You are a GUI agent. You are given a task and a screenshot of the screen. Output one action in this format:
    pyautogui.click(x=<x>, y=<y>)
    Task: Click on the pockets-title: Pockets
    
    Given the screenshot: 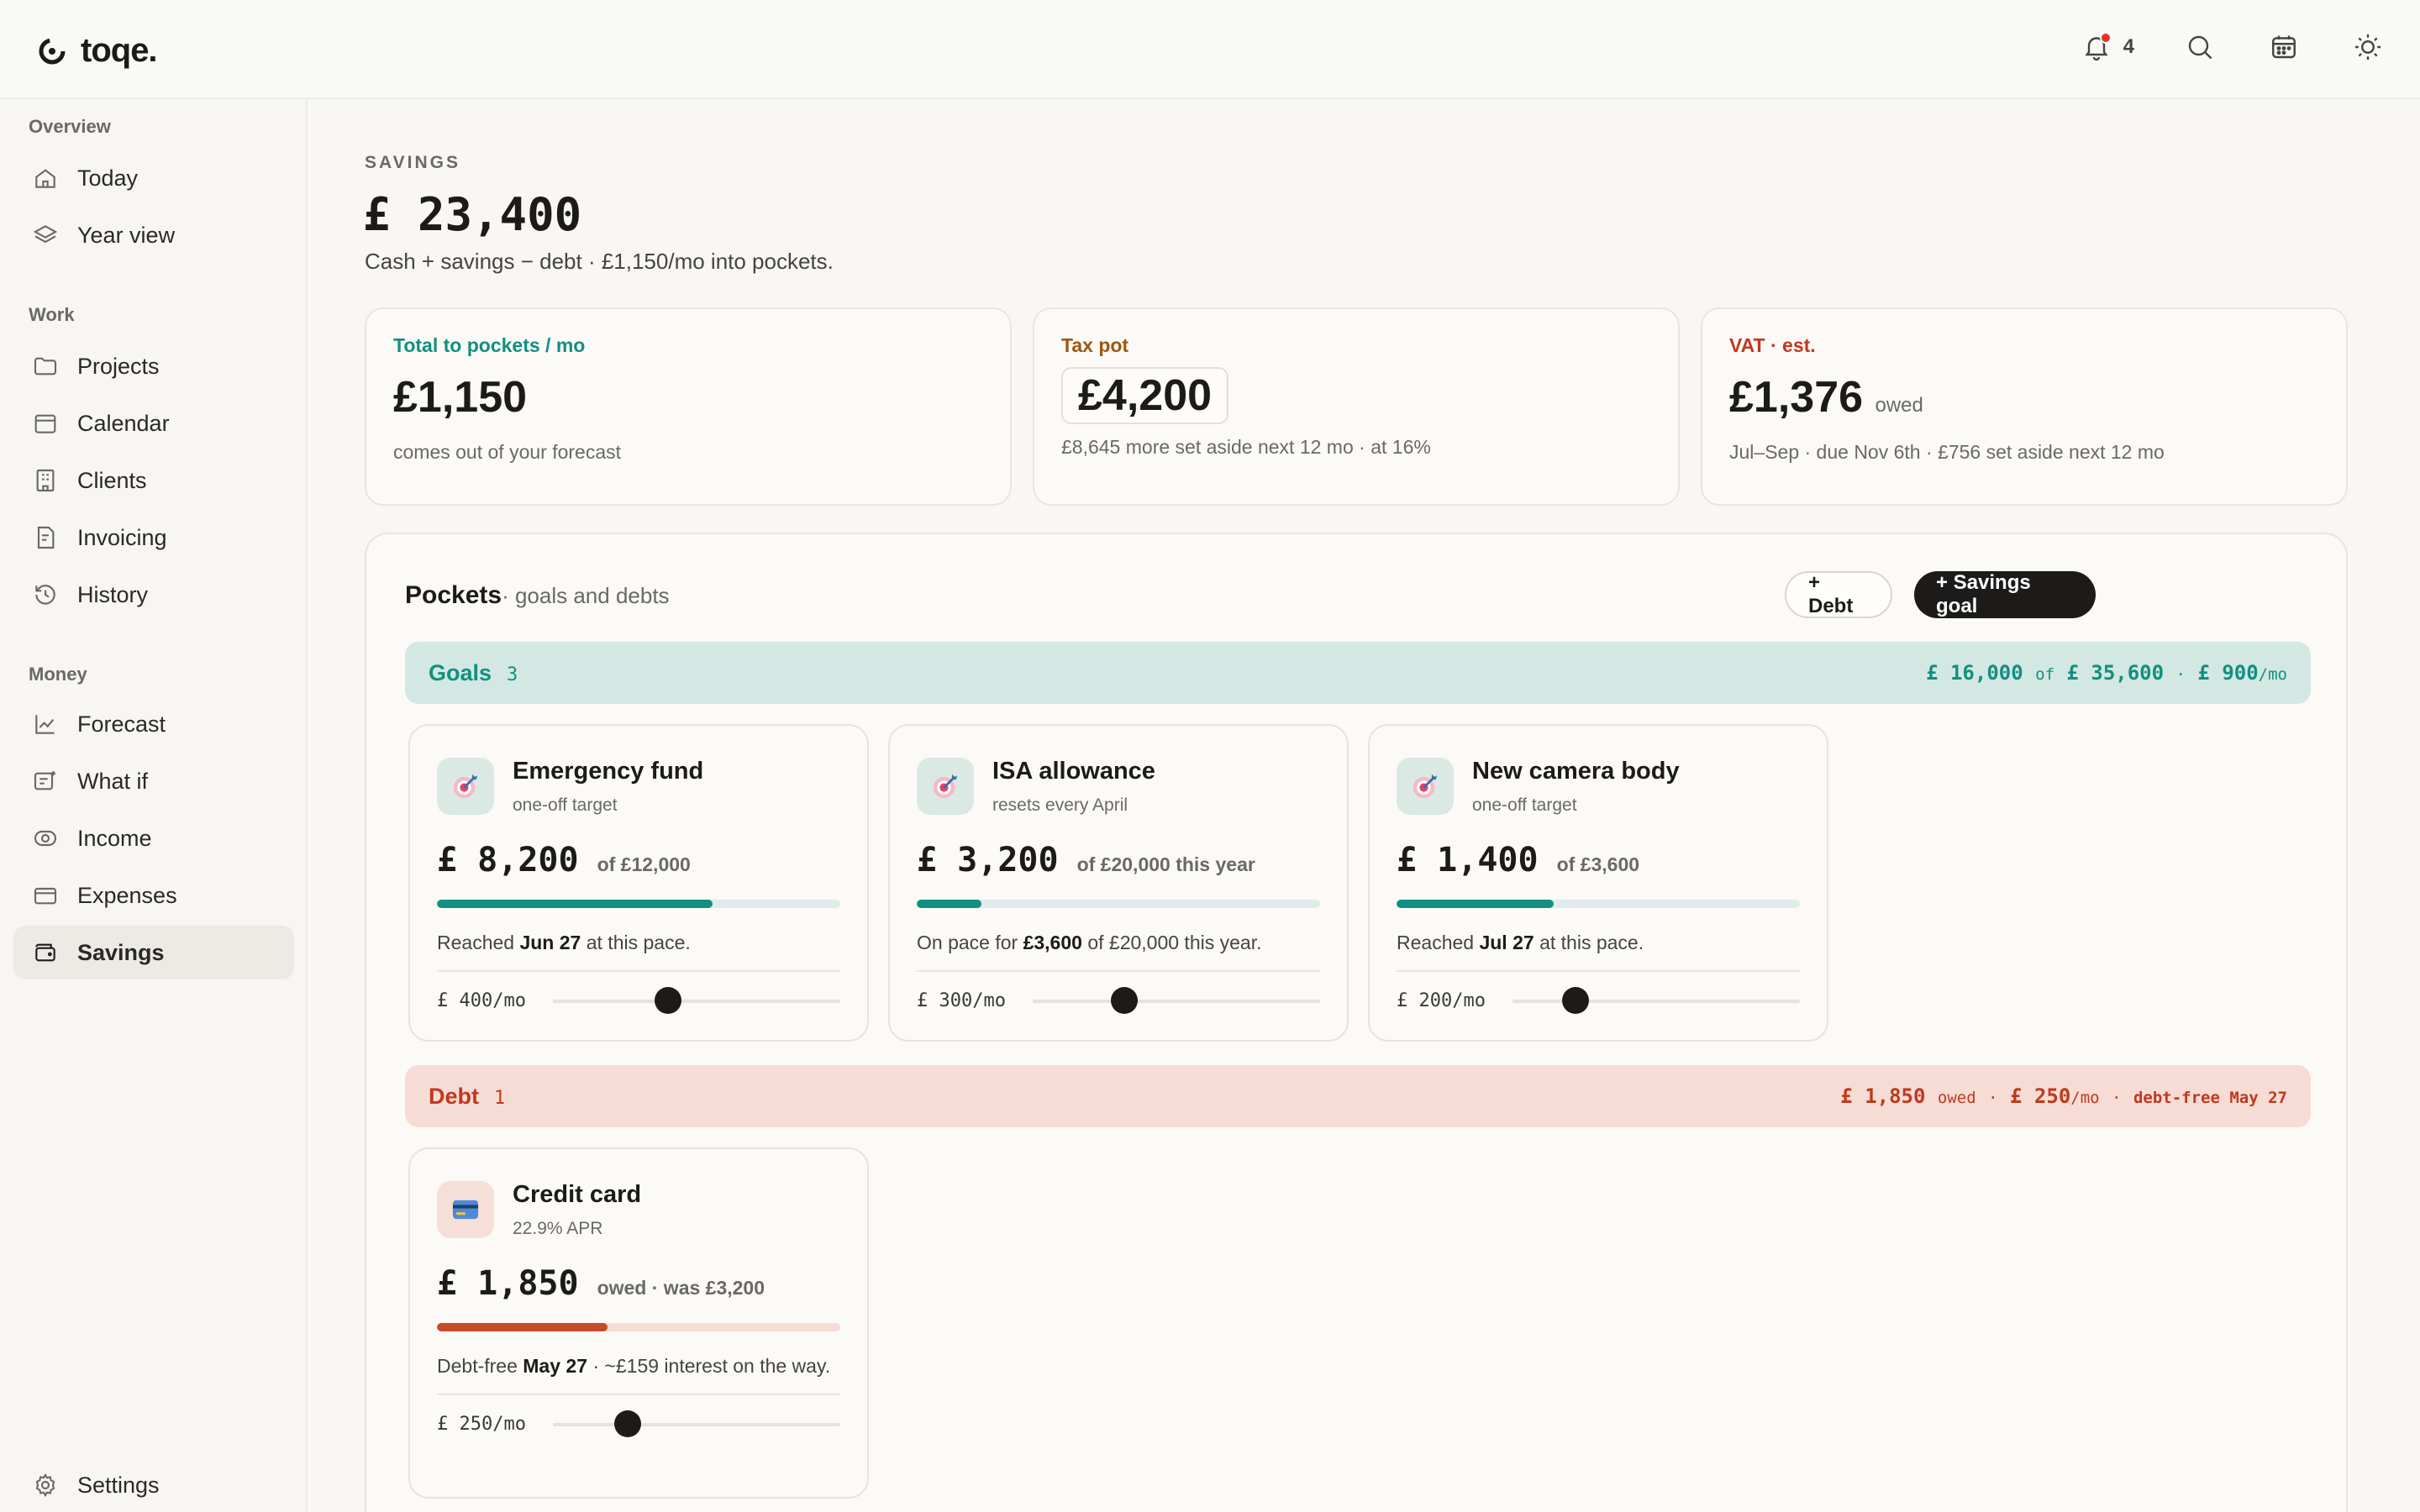 What is the action you would take?
    pyautogui.click(x=453, y=595)
    